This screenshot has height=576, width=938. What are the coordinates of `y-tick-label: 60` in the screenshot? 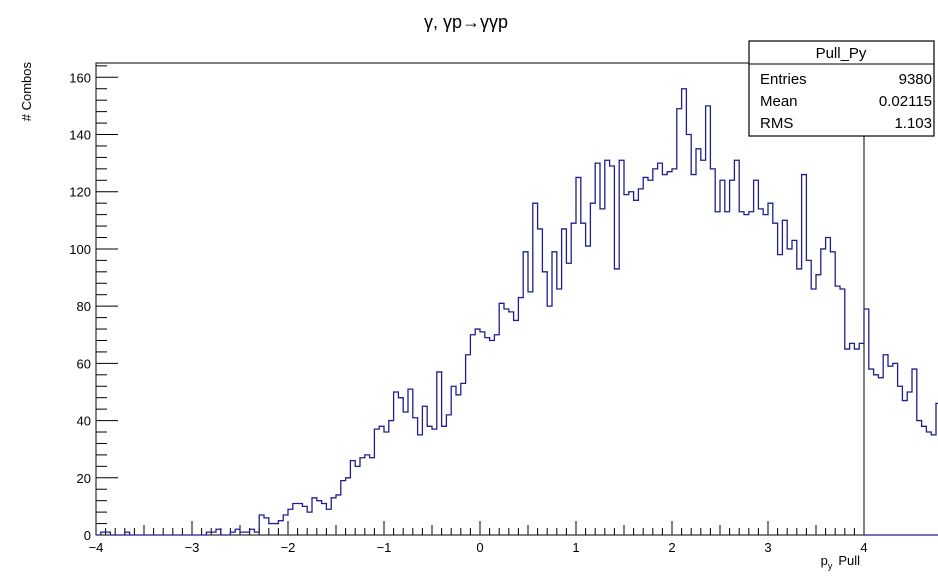 It's located at (84, 363).